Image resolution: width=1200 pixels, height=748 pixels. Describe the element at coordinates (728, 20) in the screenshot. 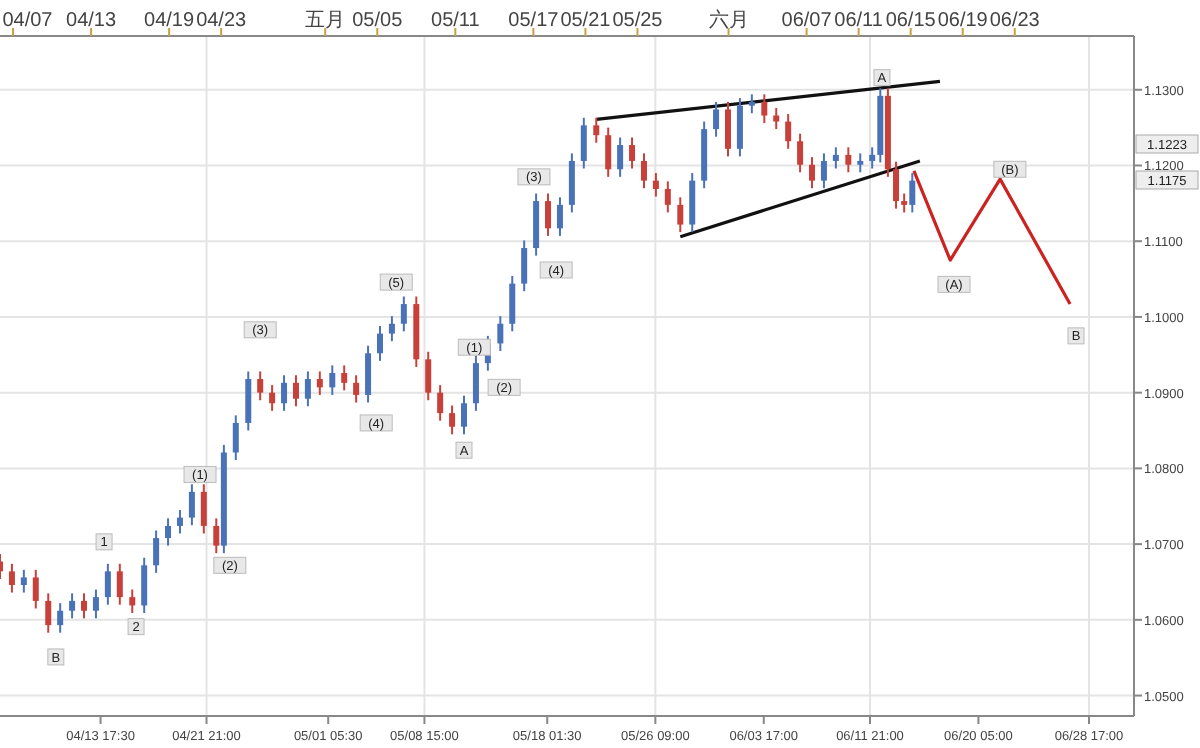

I see `x2-tick-label: 六月` at that location.